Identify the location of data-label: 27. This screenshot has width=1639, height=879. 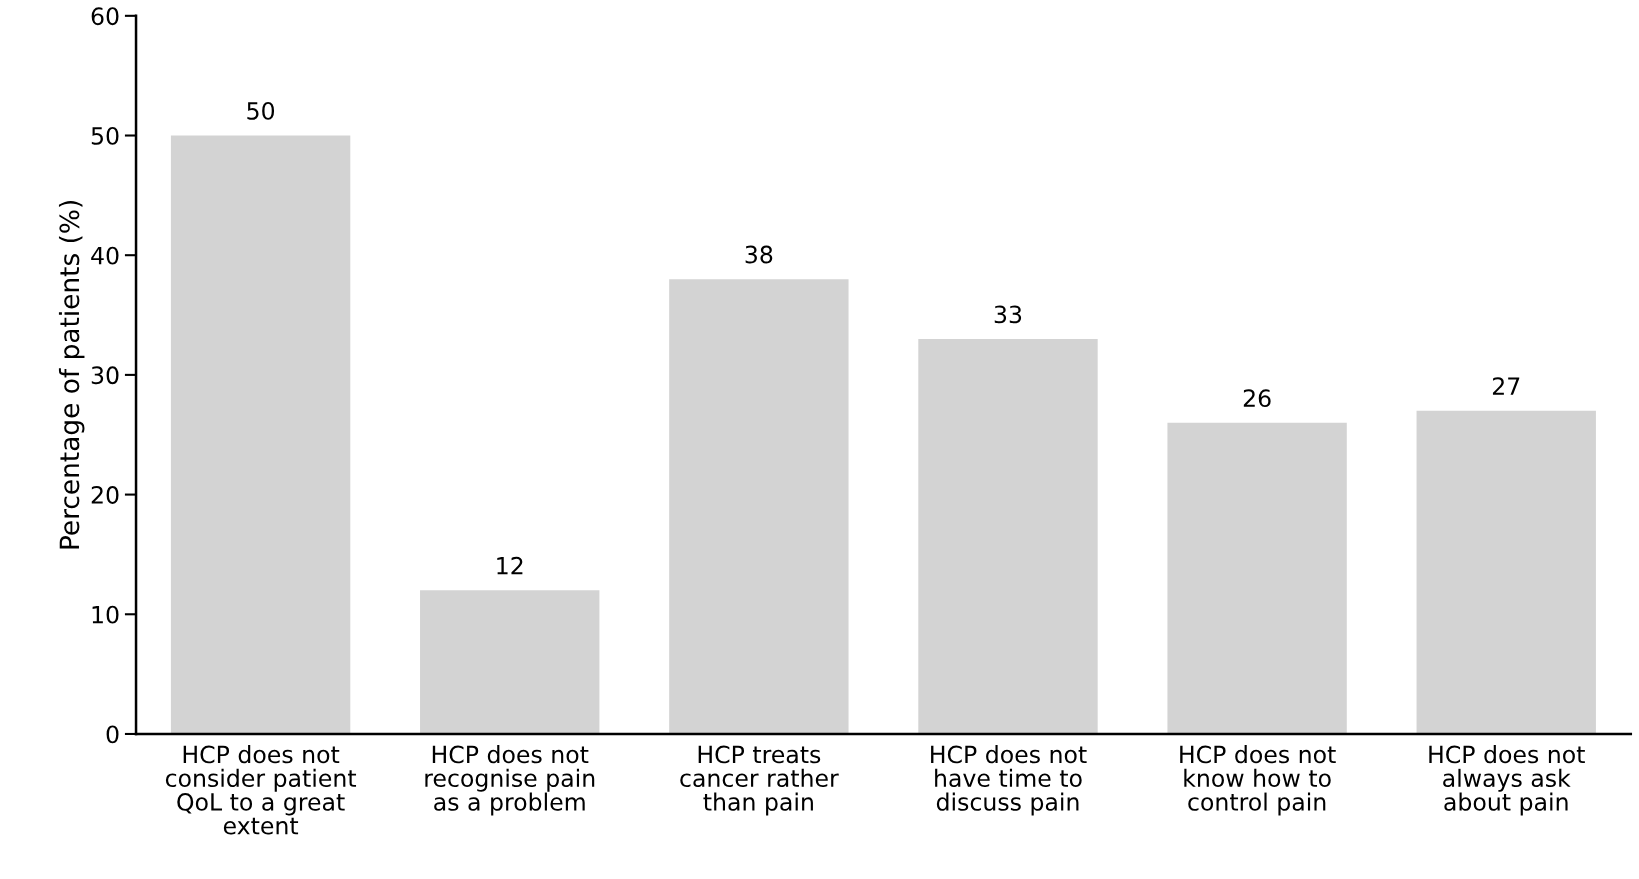
(1506, 386).